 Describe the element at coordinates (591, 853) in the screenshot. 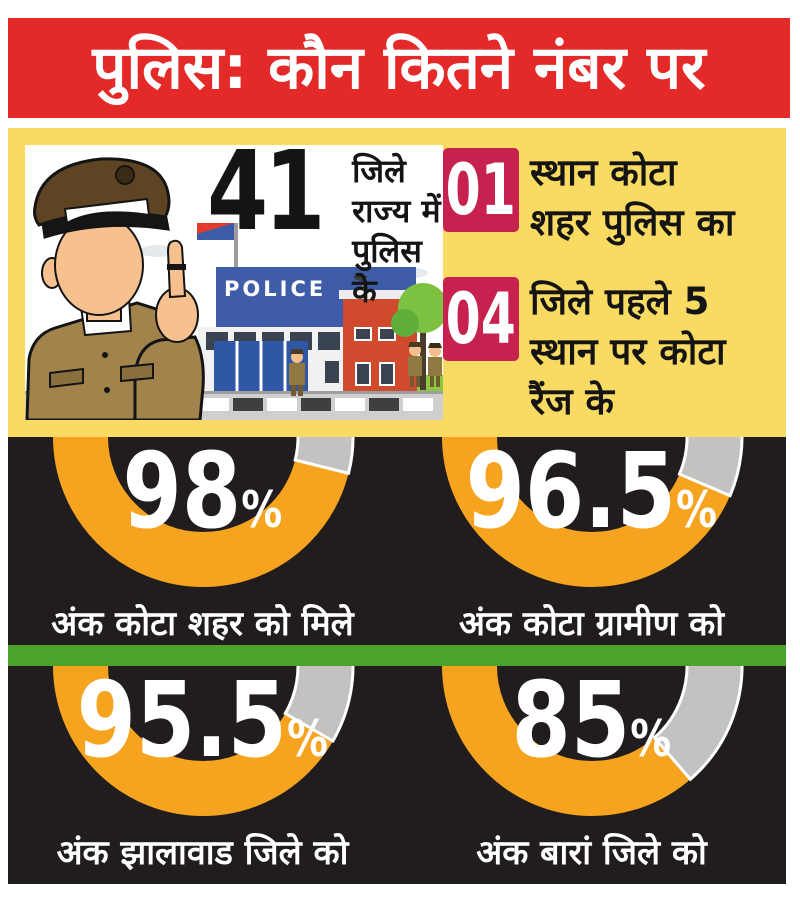

I see `gauge-label: अंक बारां जिले को` at that location.